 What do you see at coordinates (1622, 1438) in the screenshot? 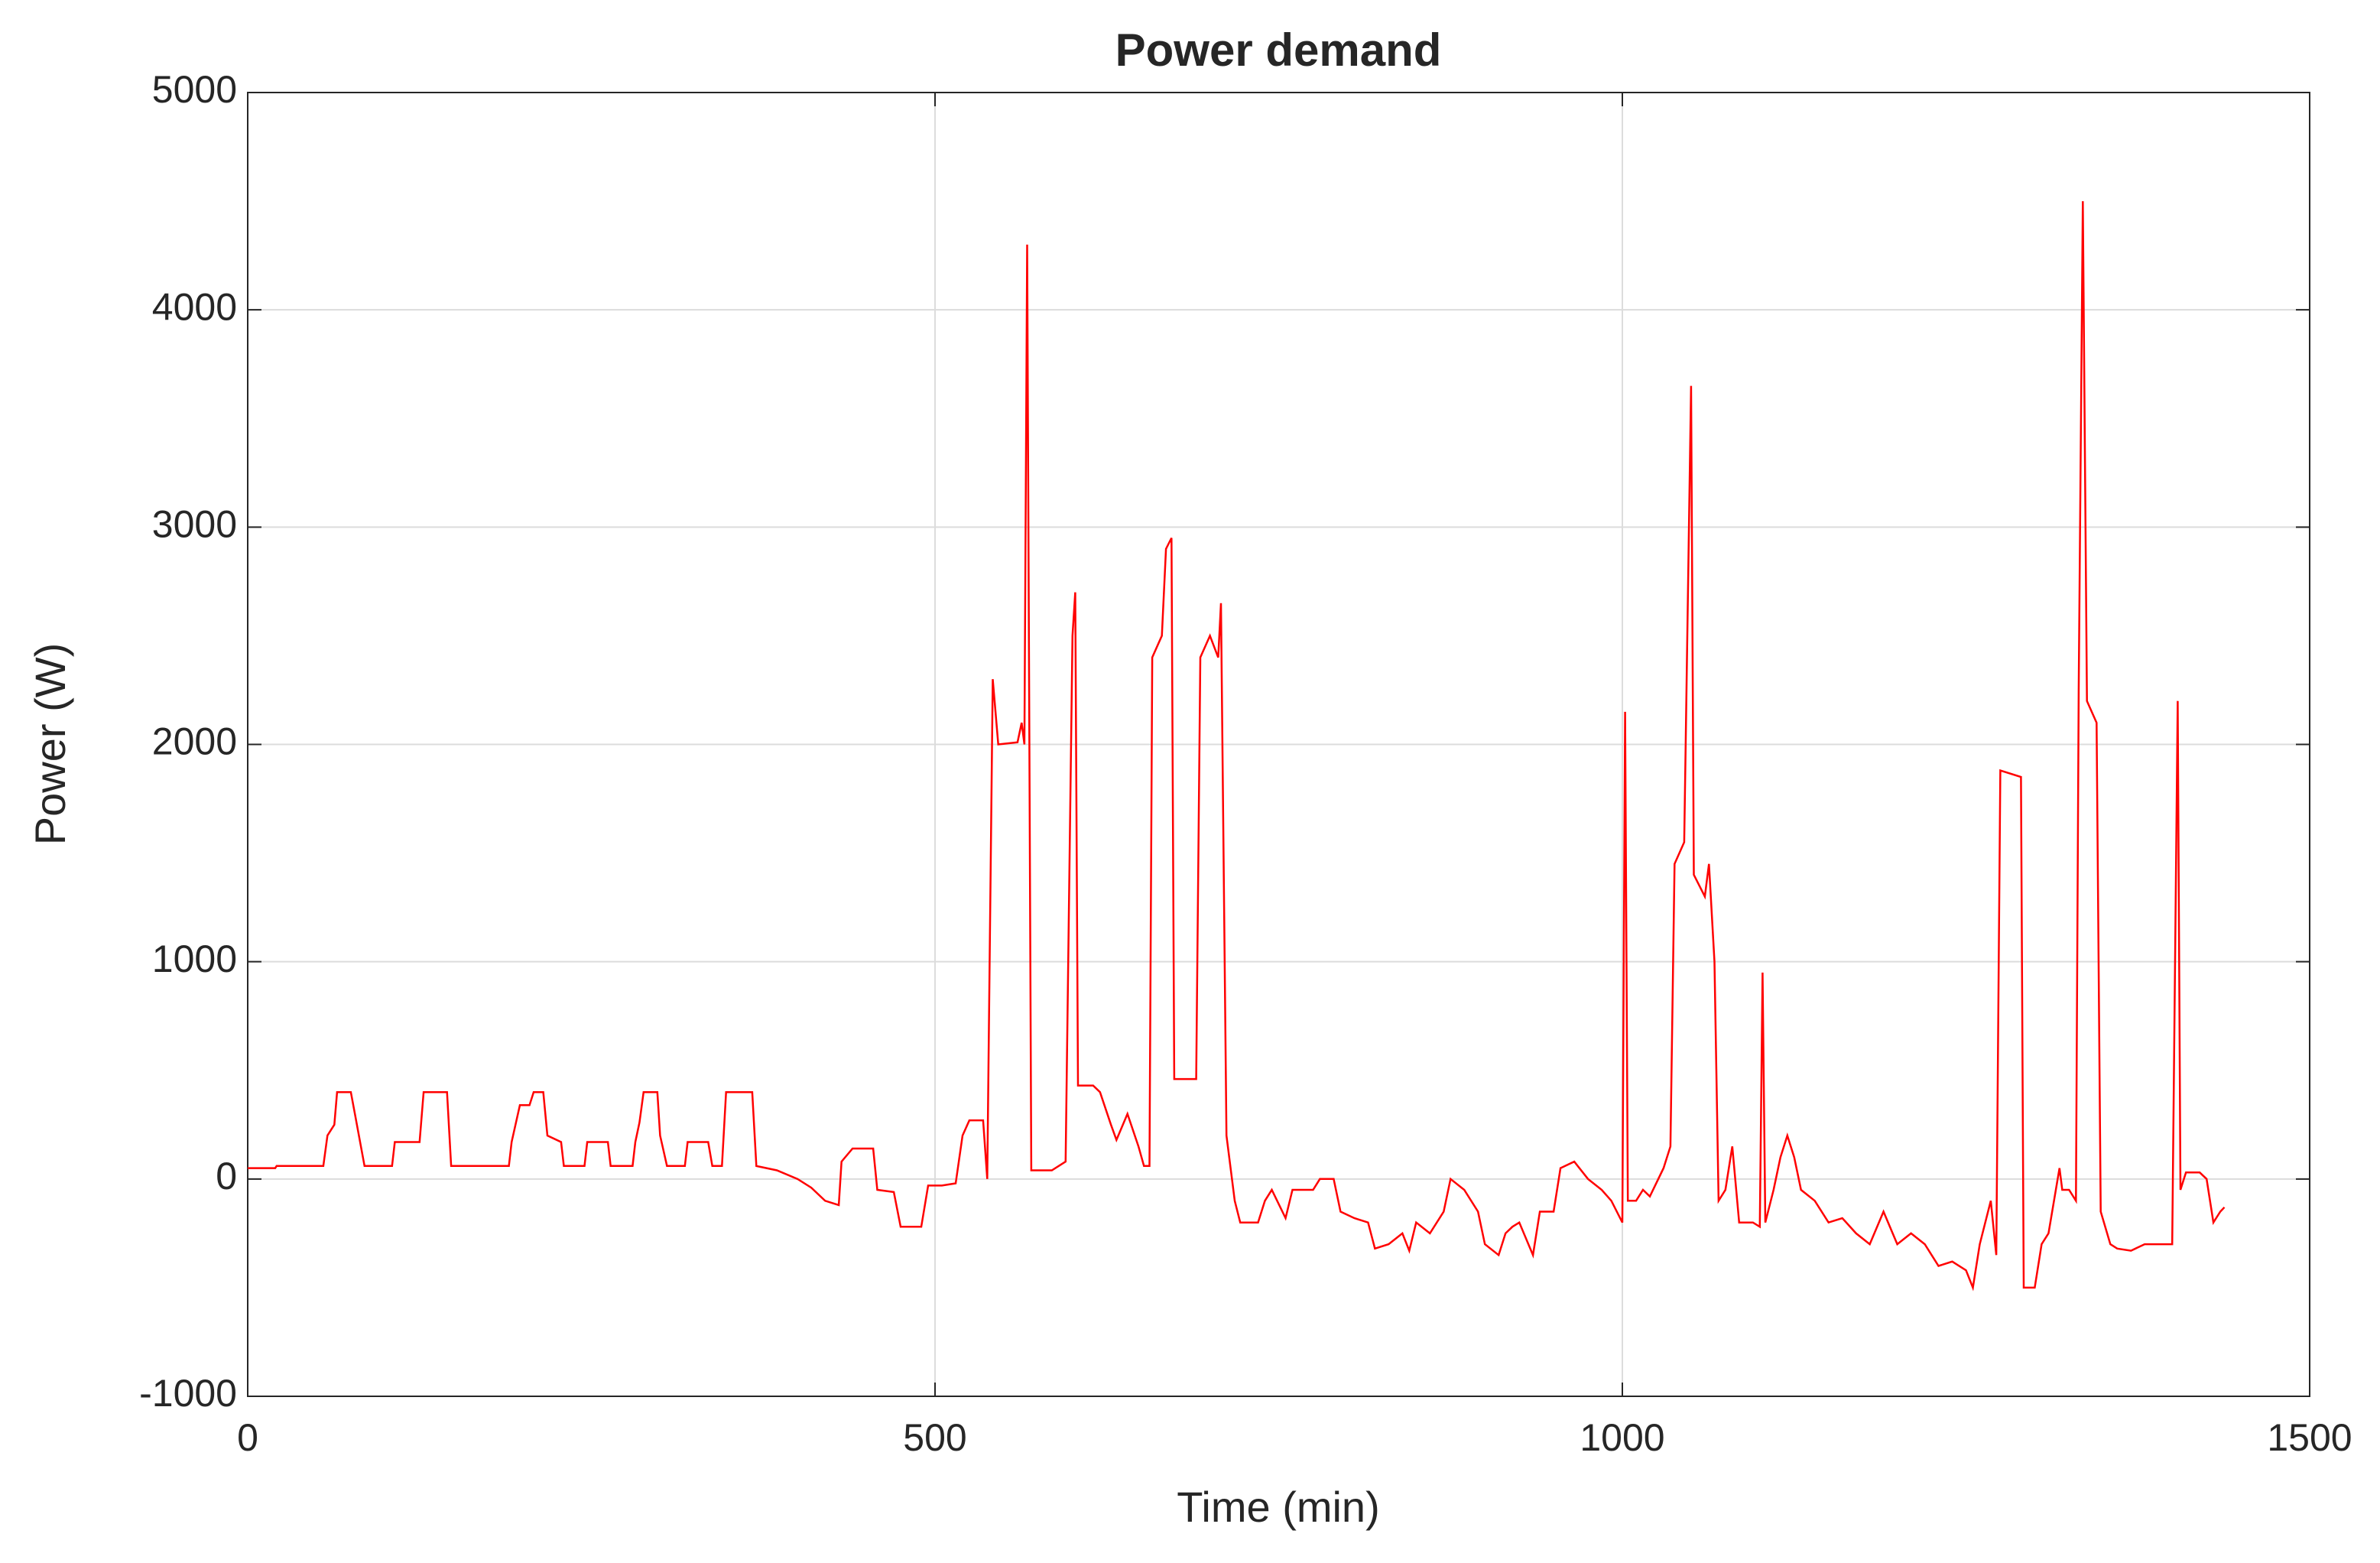
I see `x-tick-label: 1000` at bounding box center [1622, 1438].